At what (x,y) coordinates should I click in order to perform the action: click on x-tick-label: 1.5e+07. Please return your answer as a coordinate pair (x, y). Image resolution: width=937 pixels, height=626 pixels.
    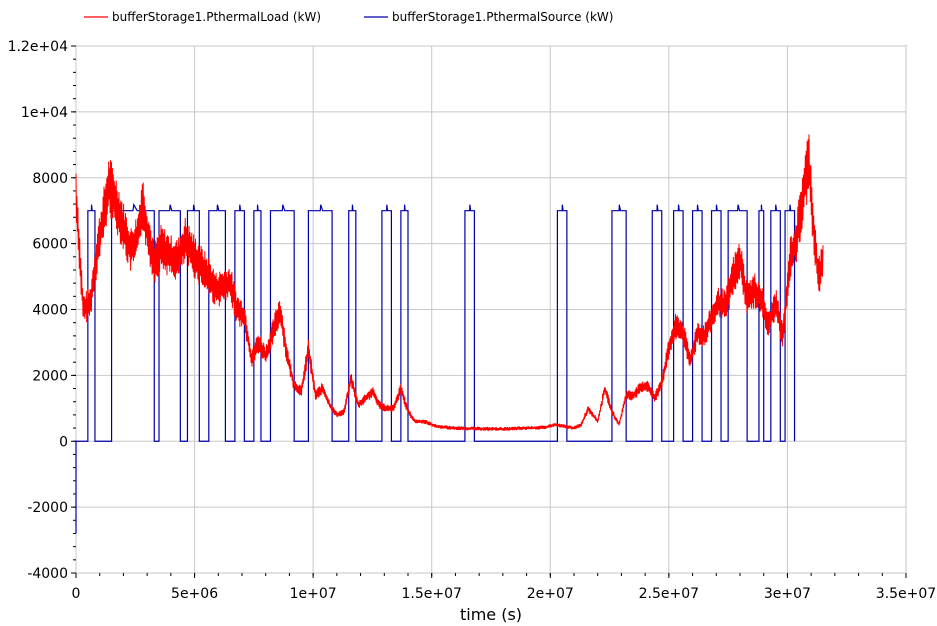
    Looking at the image, I should click on (431, 594).